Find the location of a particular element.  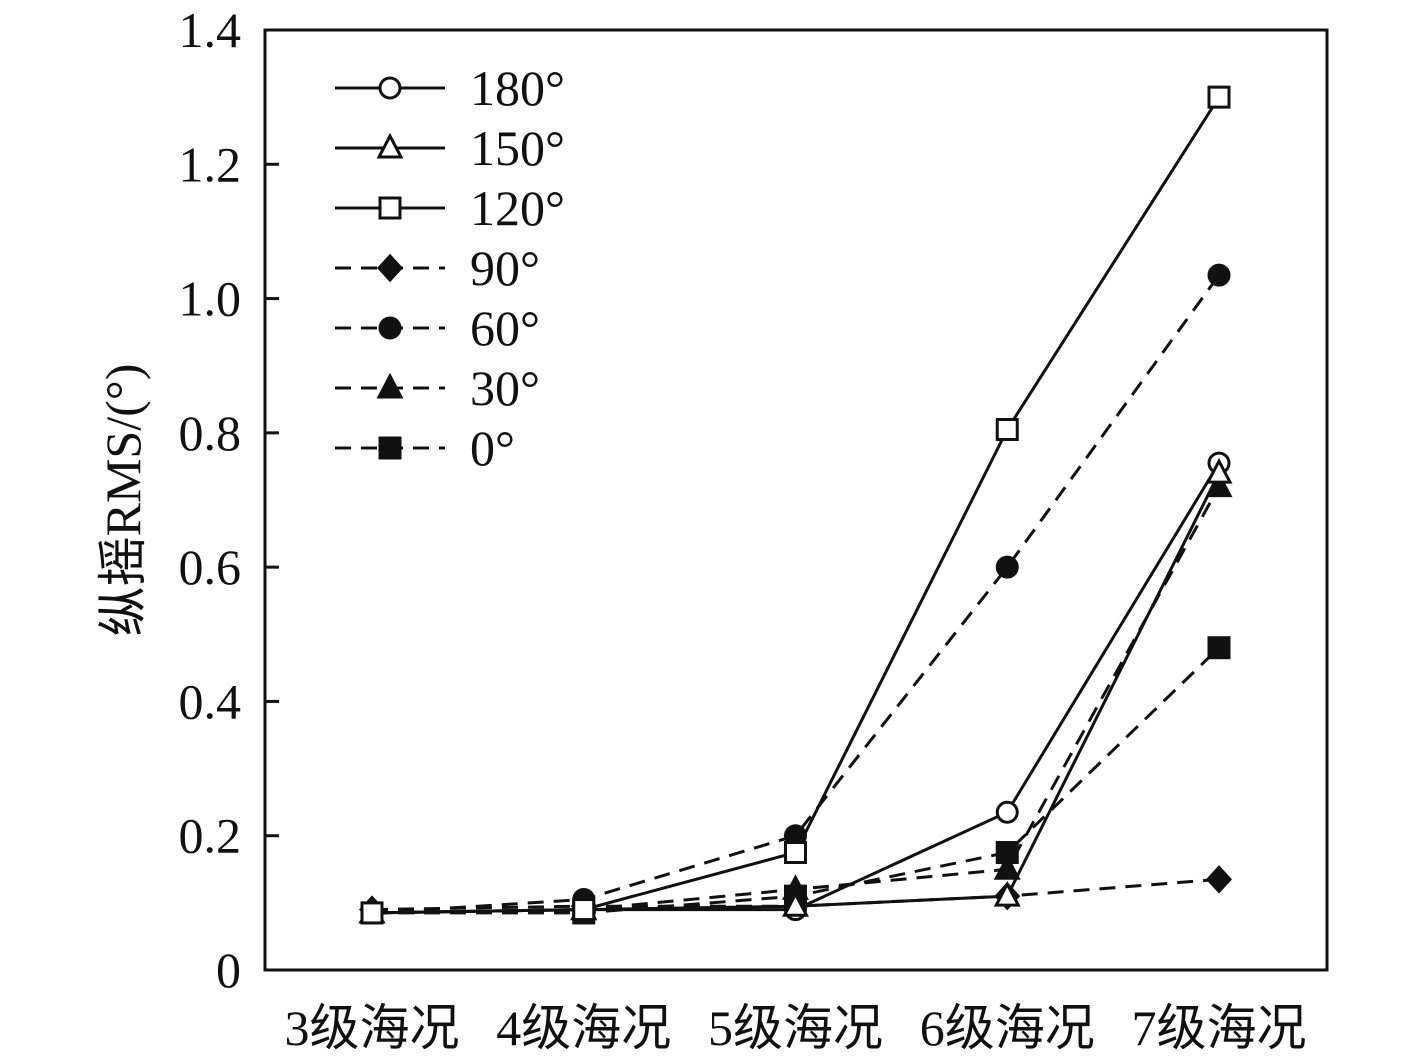

y-tick-label: 1.2 is located at coordinates (210, 164).